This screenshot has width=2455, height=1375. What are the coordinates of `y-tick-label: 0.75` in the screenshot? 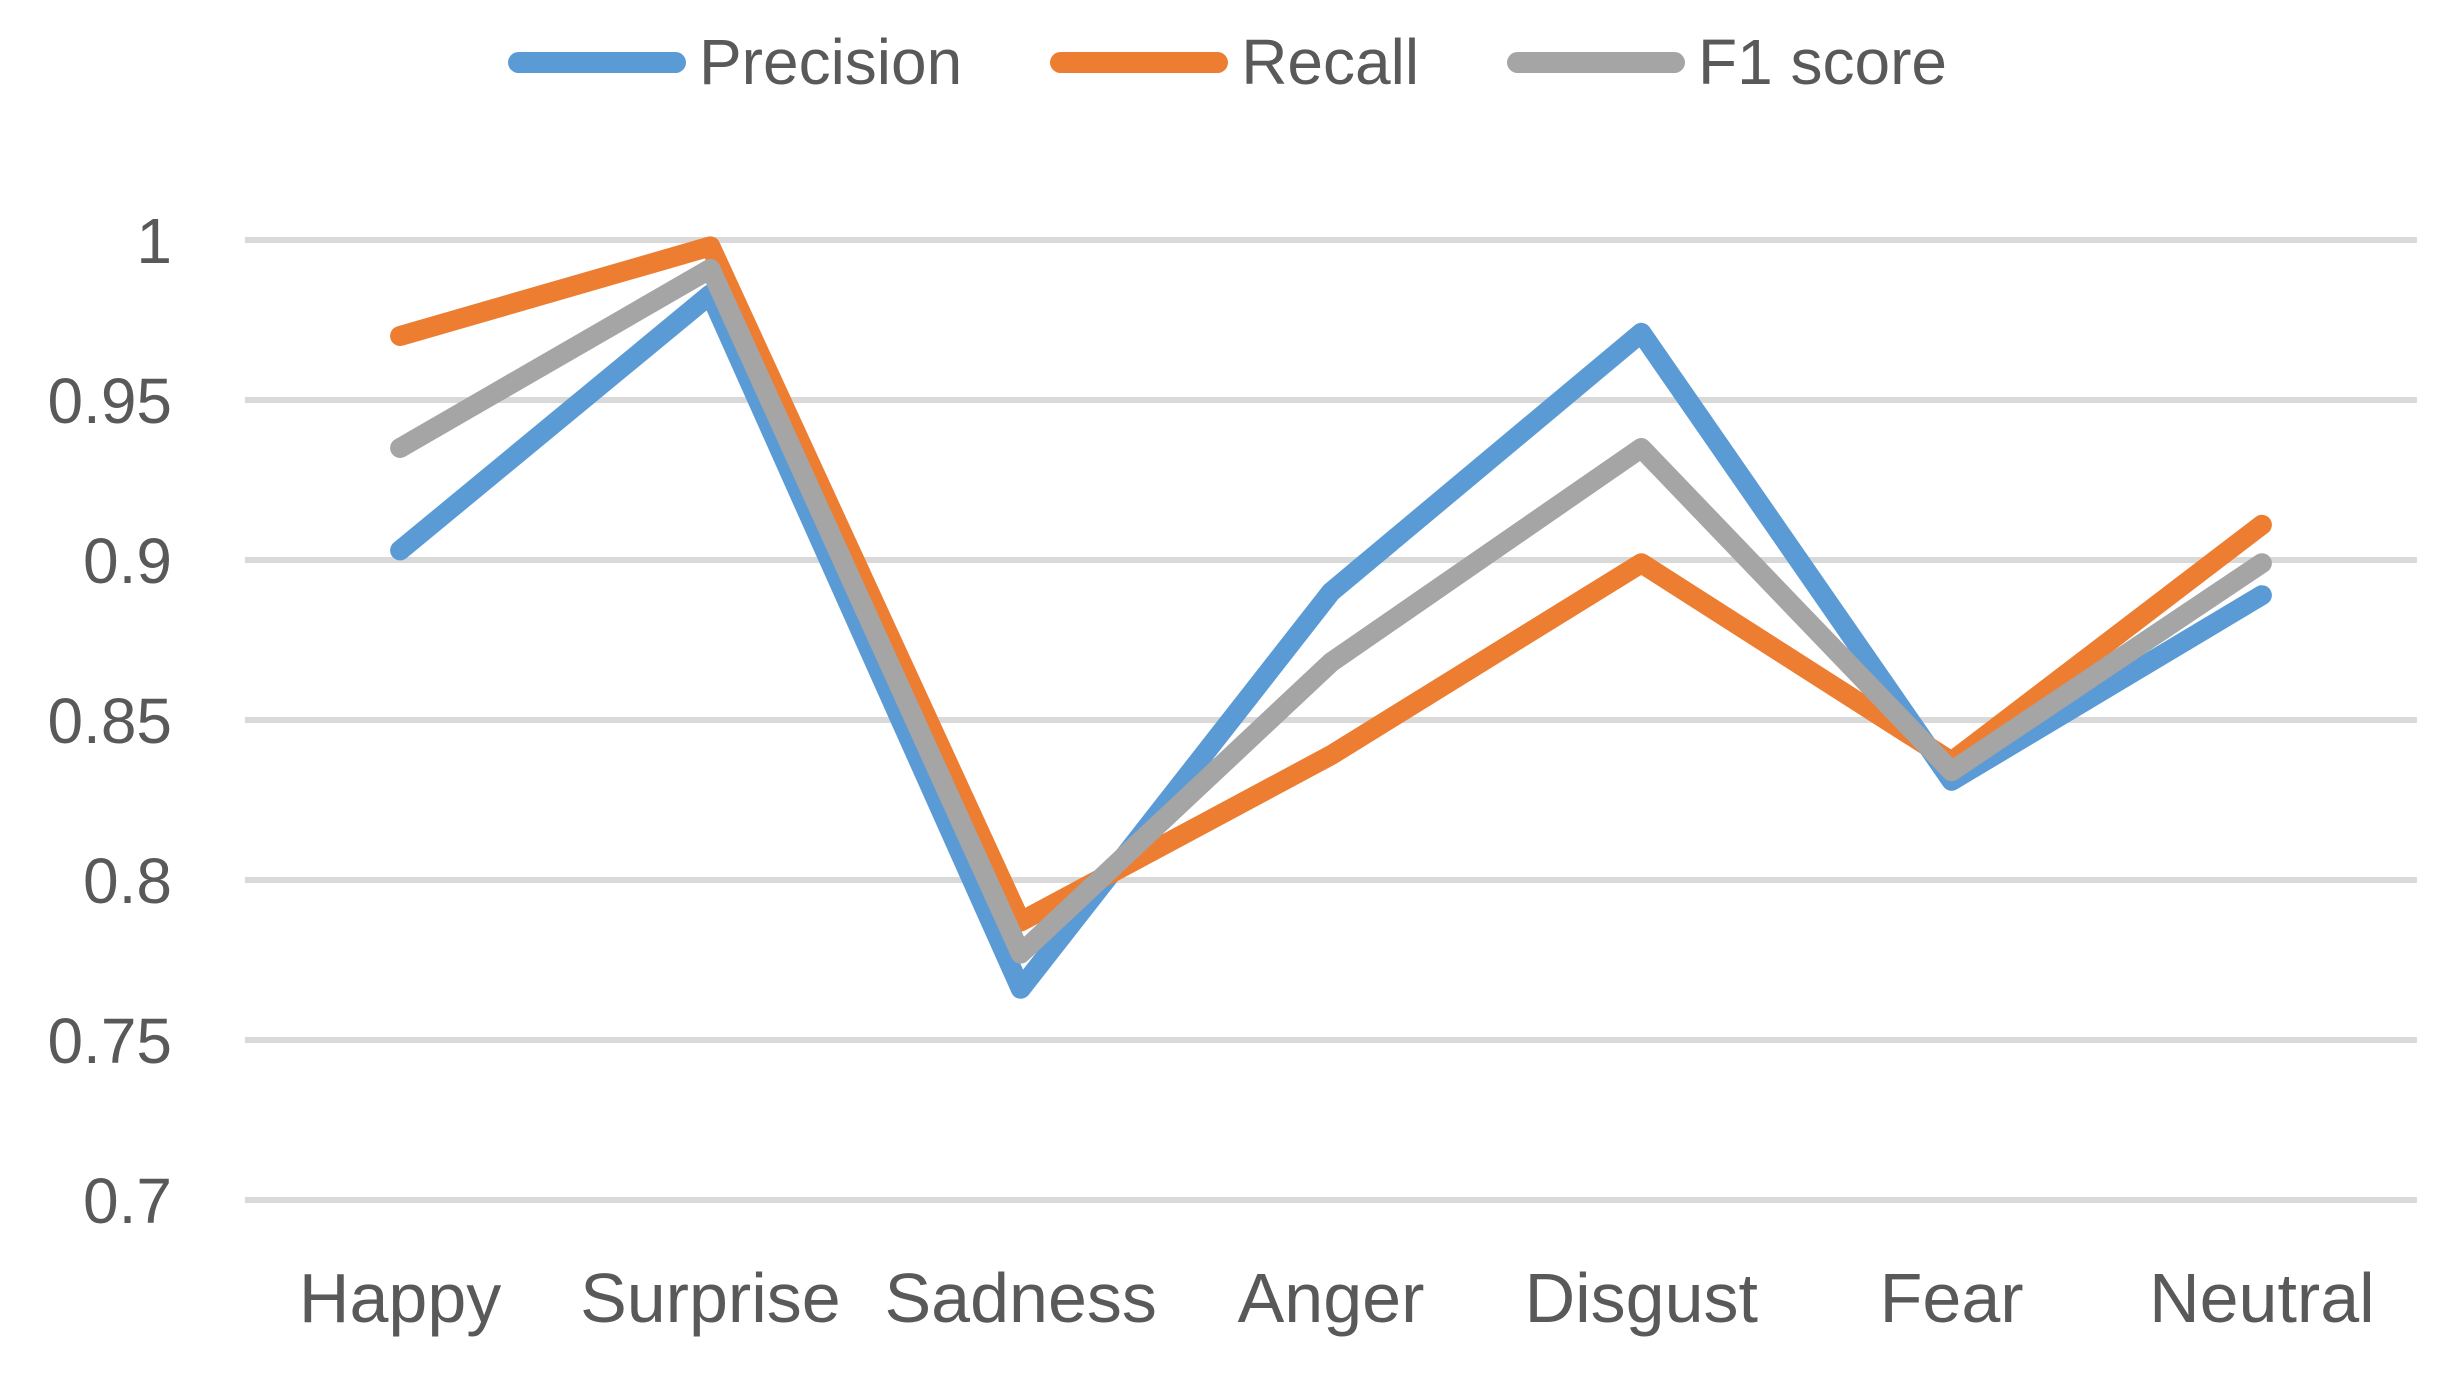 It's located at (109, 1041).